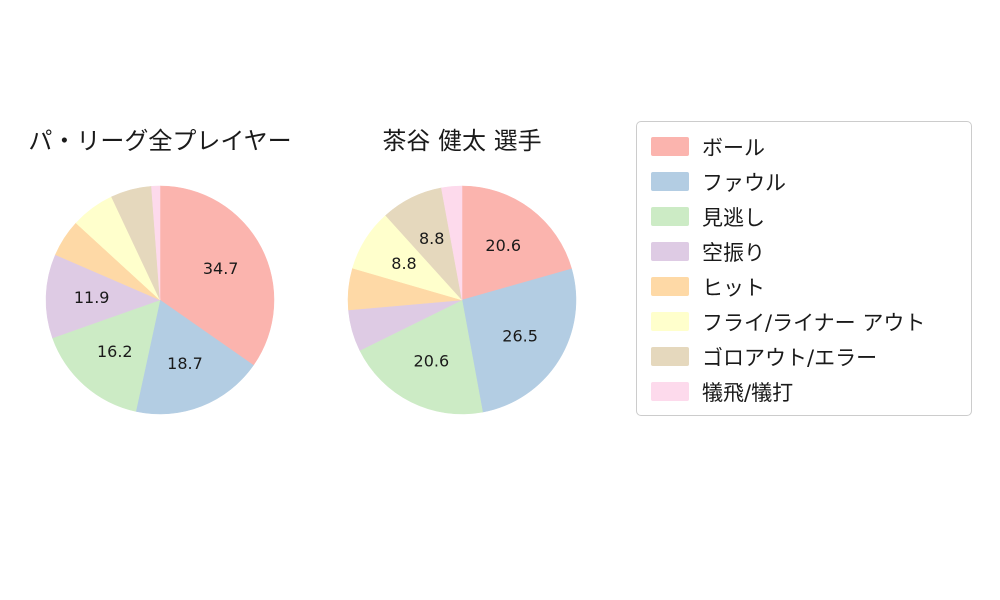  What do you see at coordinates (744, 182) in the screenshot?
I see `legend-label: ファウル` at bounding box center [744, 182].